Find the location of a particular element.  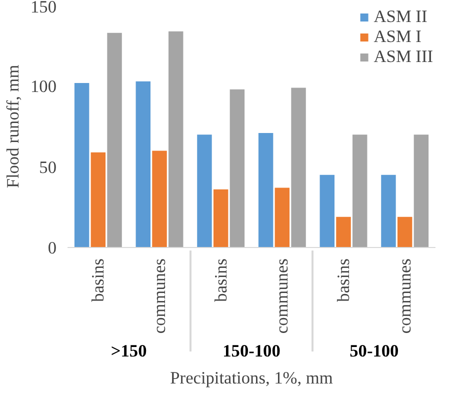

text: >150 is located at coordinates (128, 351).